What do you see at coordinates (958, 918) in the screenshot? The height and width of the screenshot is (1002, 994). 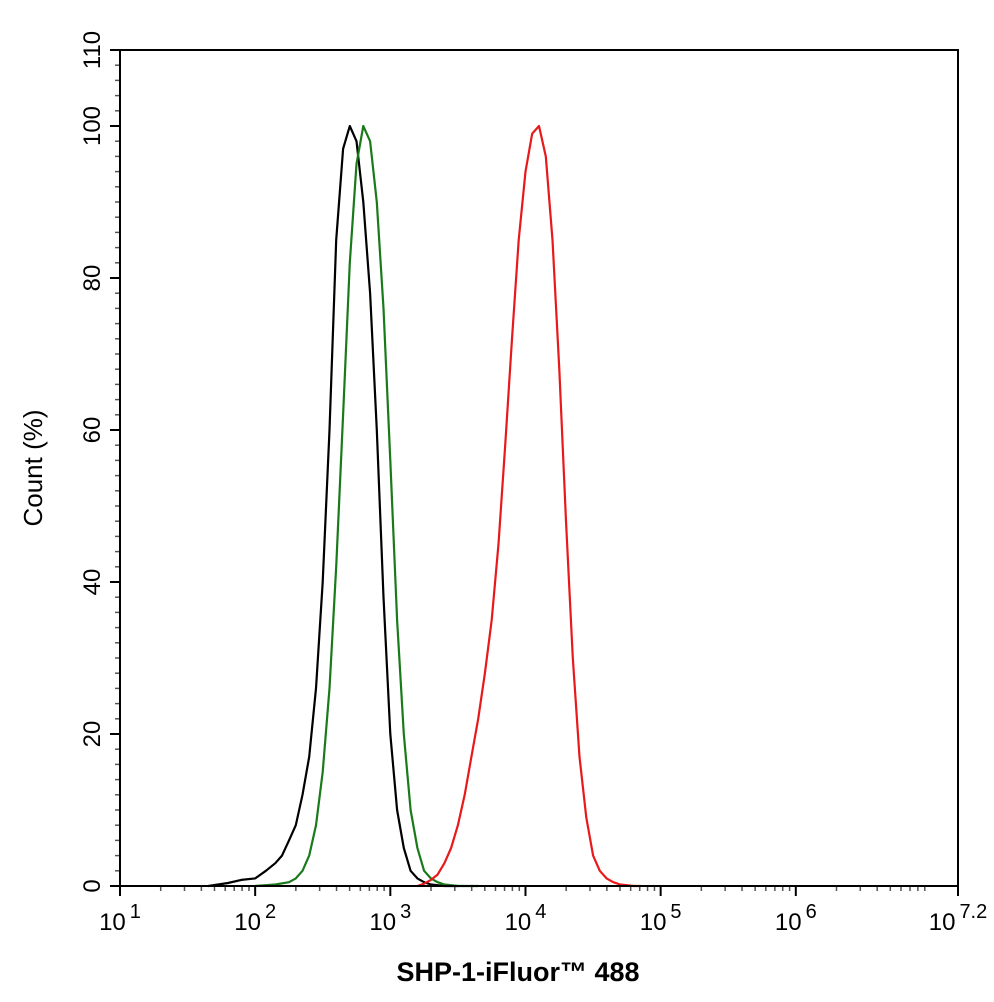 I see `x-tick-label: 10 7.2` at bounding box center [958, 918].